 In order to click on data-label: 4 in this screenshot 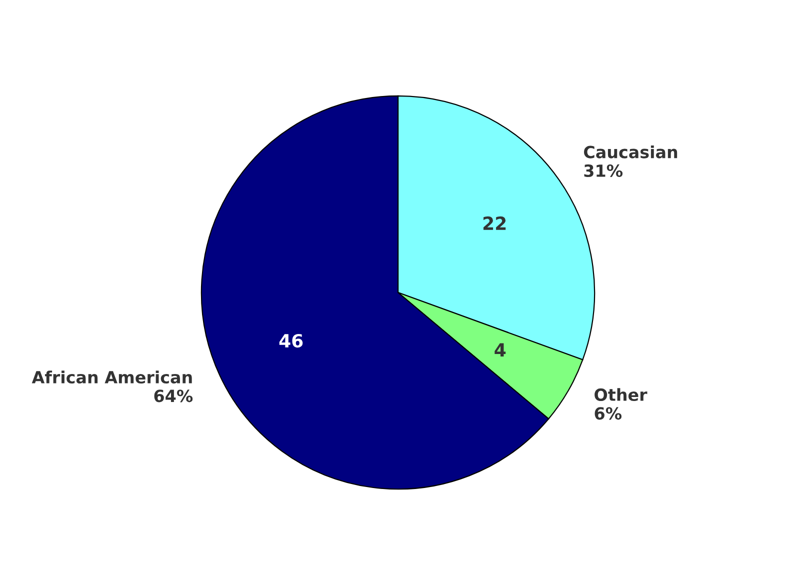, I will do `click(500, 349)`.